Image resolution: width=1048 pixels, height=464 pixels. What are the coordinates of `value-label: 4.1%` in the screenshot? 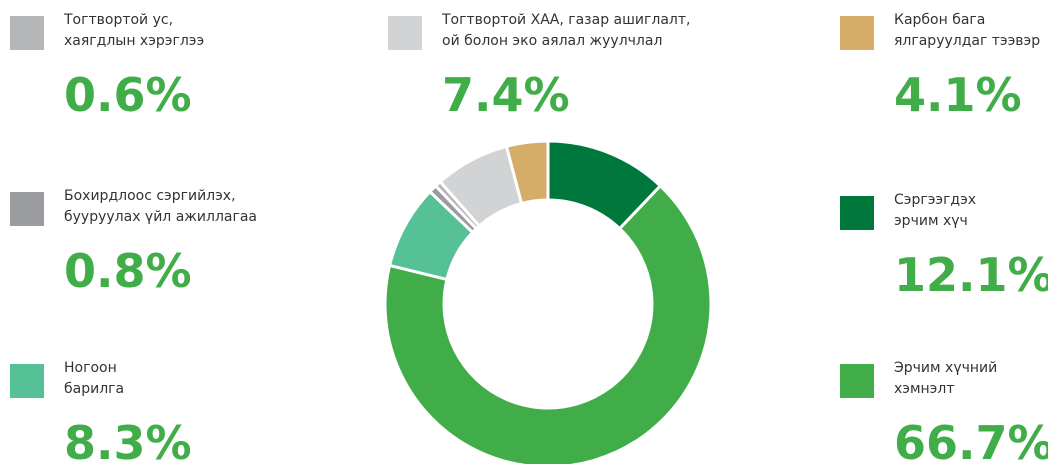 It's located at (958, 95).